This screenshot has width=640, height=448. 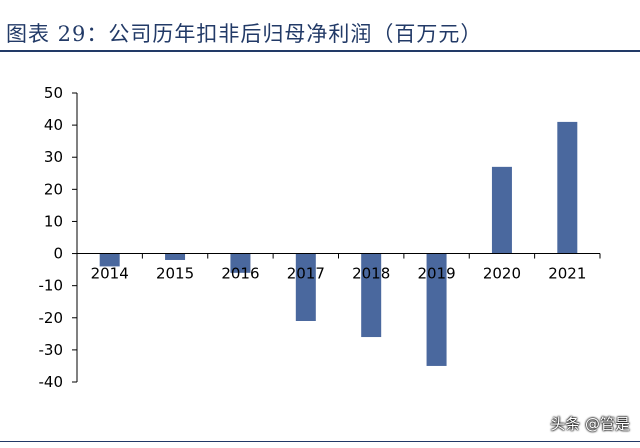 I want to click on y-tick-label: -10, so click(x=51, y=286).